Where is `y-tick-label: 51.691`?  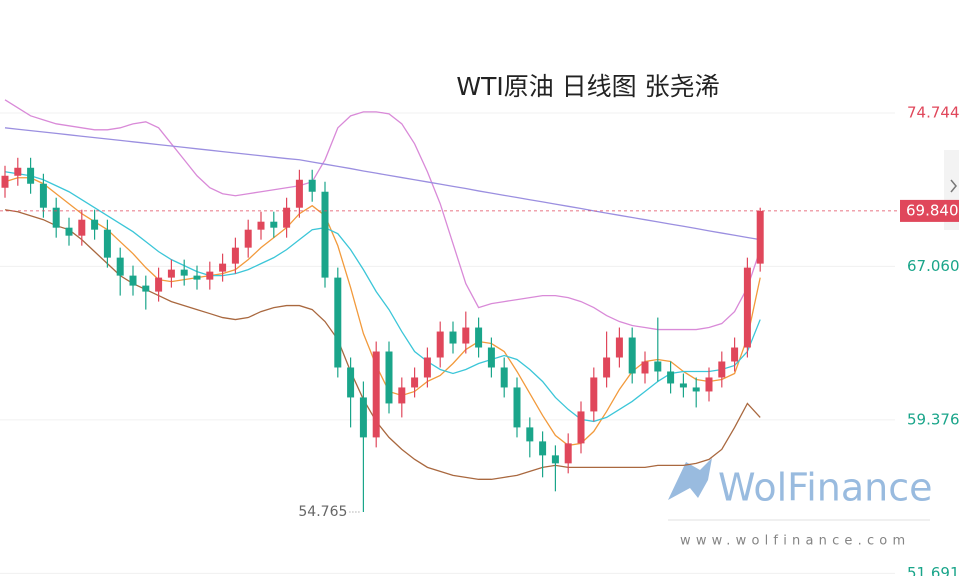
y-tick-label: 51.691 is located at coordinates (933, 570).